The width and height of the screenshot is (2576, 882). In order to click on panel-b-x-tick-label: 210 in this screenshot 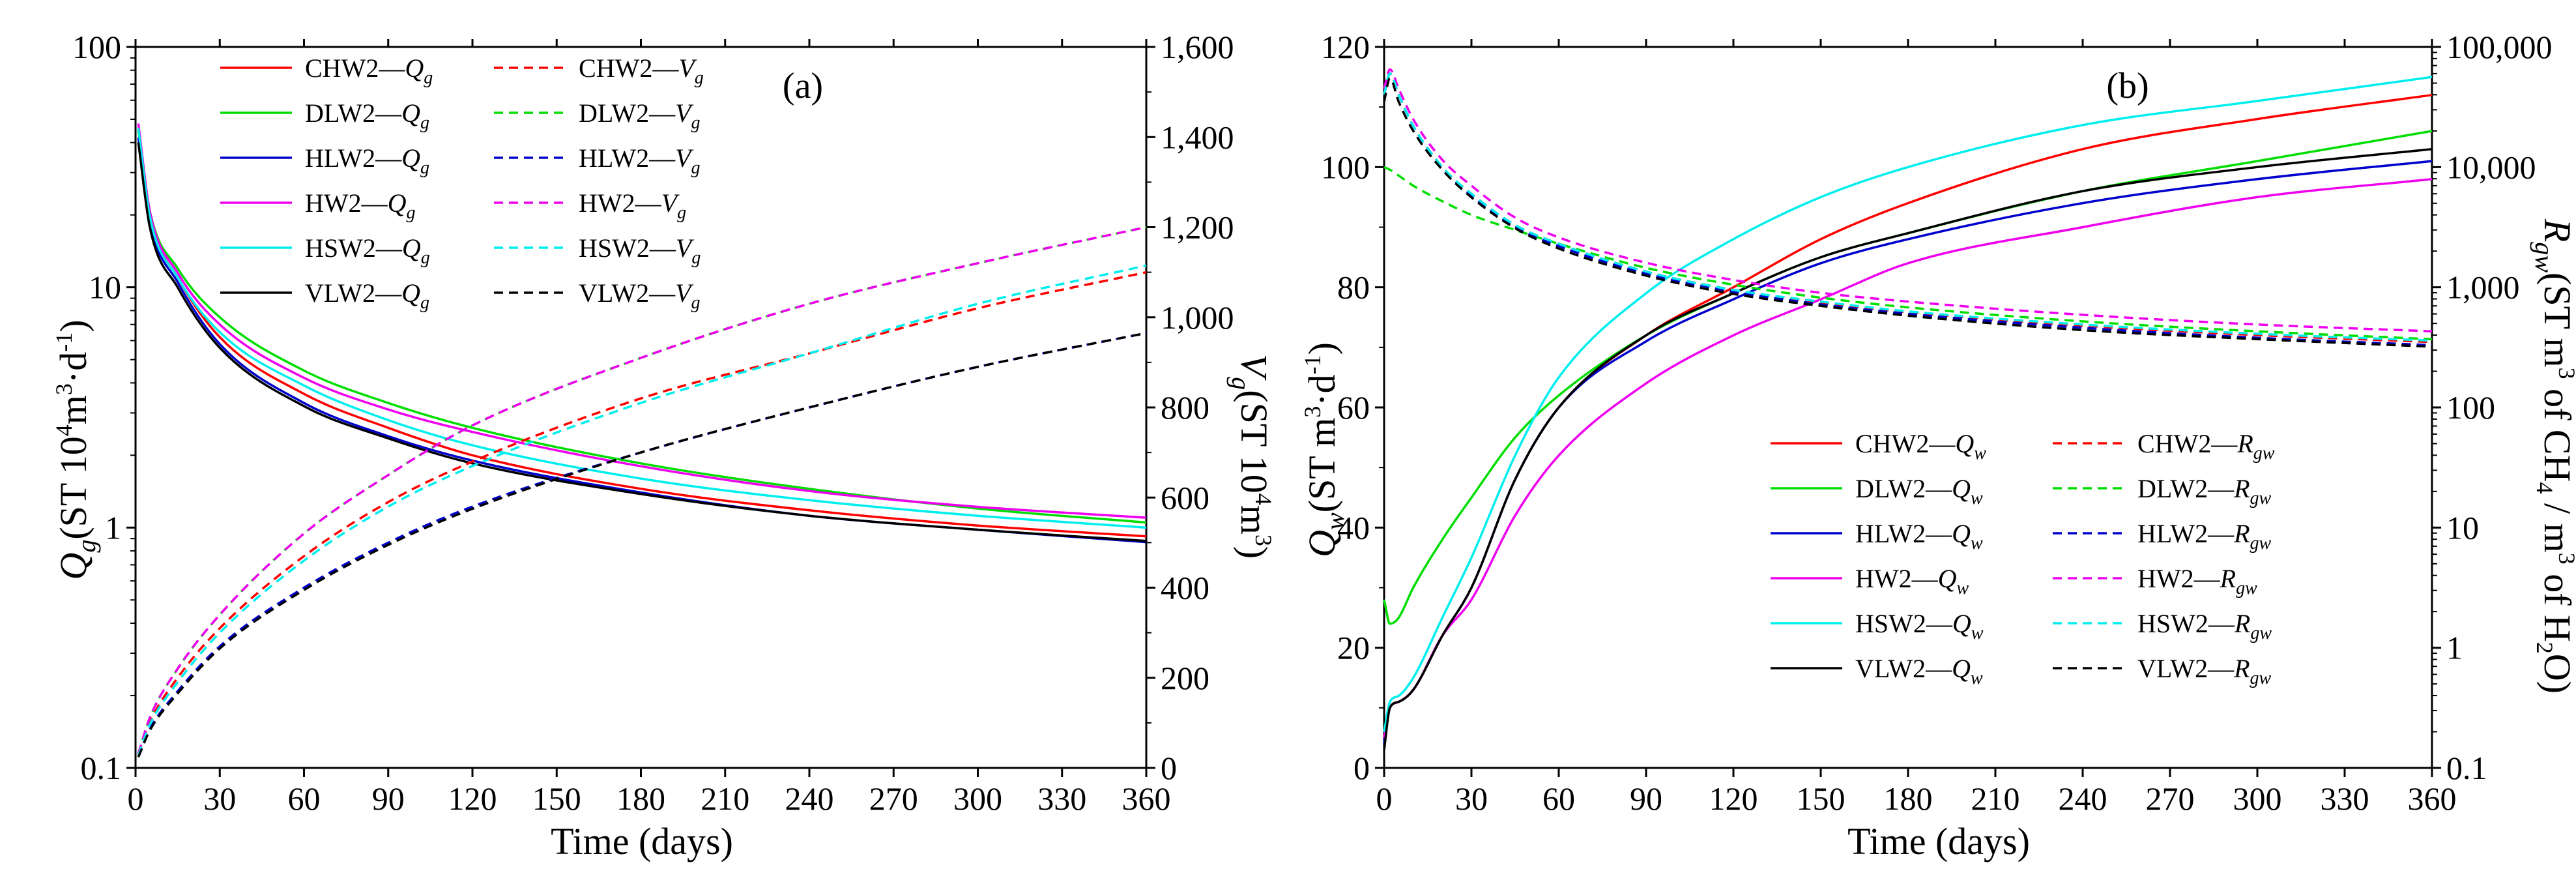, I will do `click(1996, 798)`.